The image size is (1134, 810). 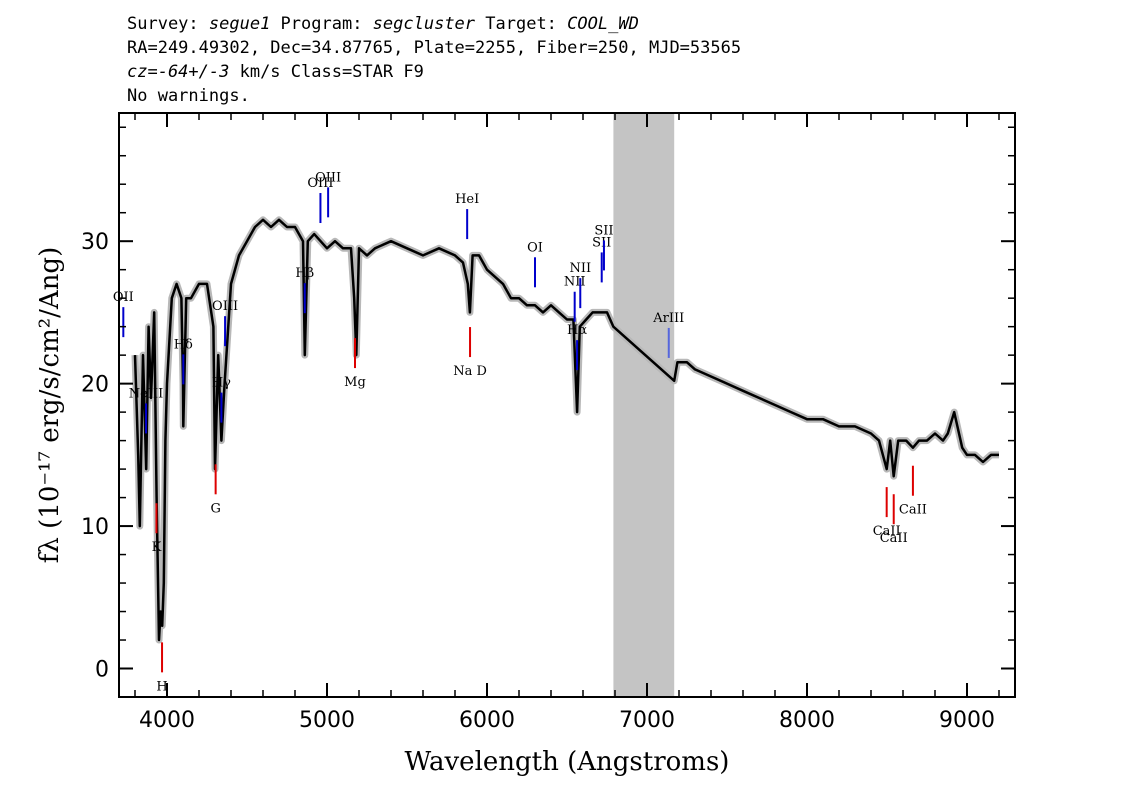 What do you see at coordinates (304, 273) in the screenshot?
I see `emission-line-label: Hβ` at bounding box center [304, 273].